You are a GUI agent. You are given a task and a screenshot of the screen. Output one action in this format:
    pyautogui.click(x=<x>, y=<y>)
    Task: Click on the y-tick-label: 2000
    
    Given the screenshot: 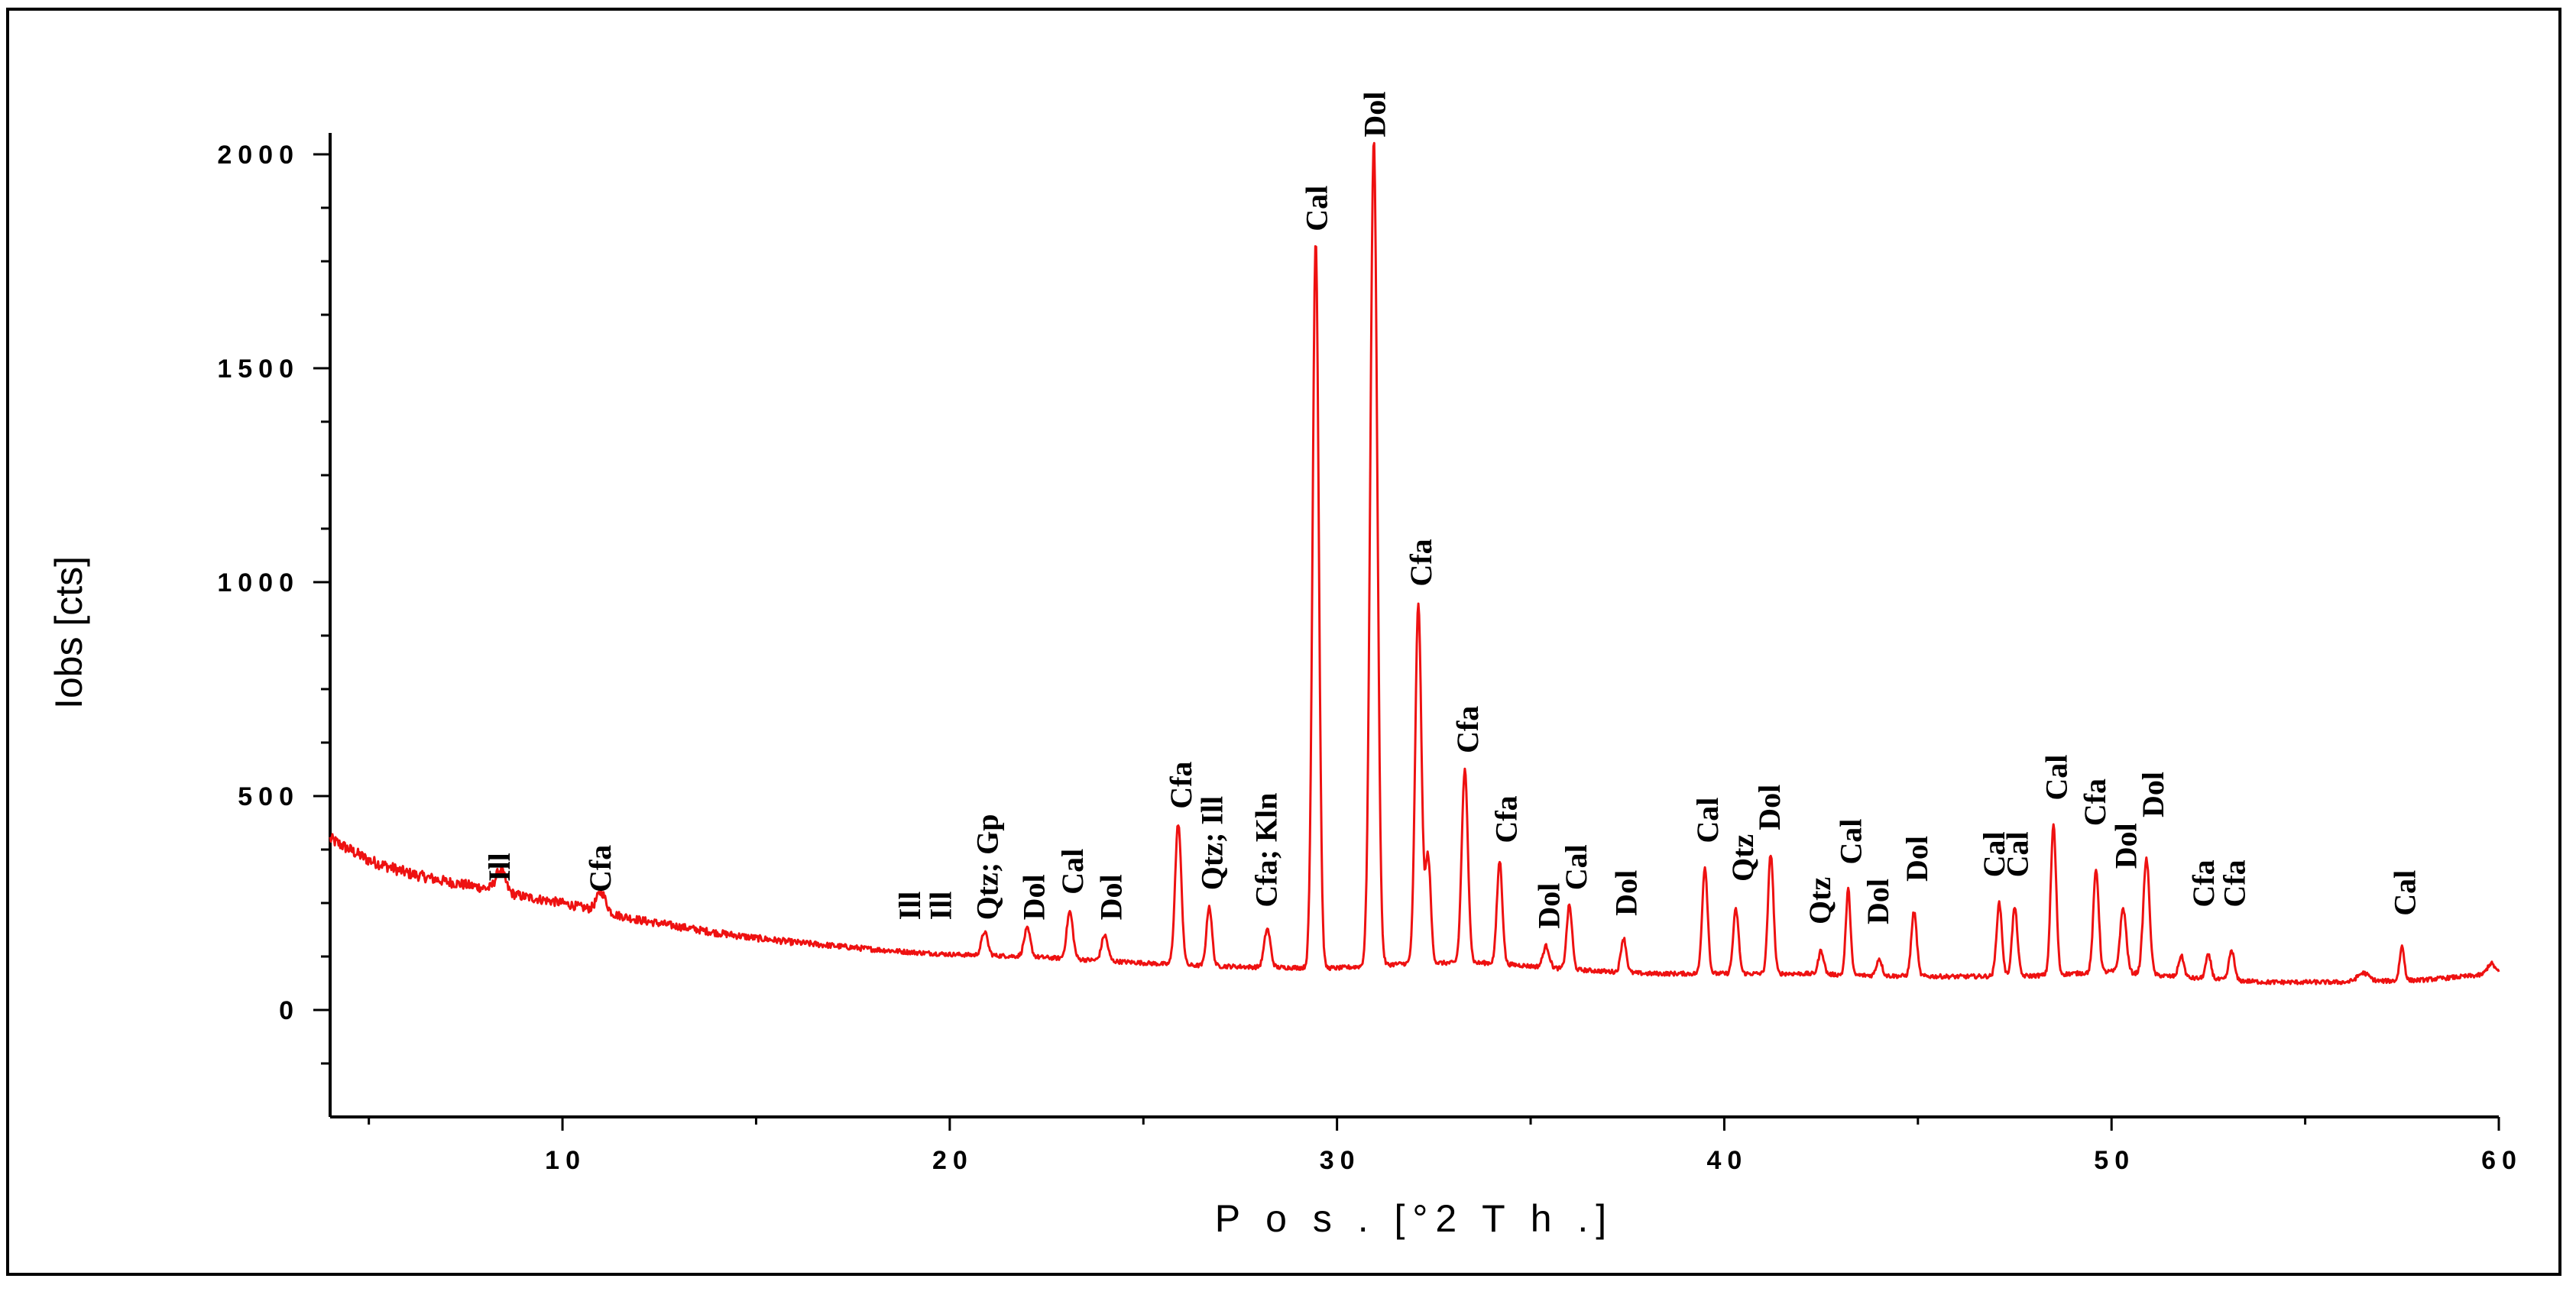 What is the action you would take?
    pyautogui.click(x=258, y=155)
    